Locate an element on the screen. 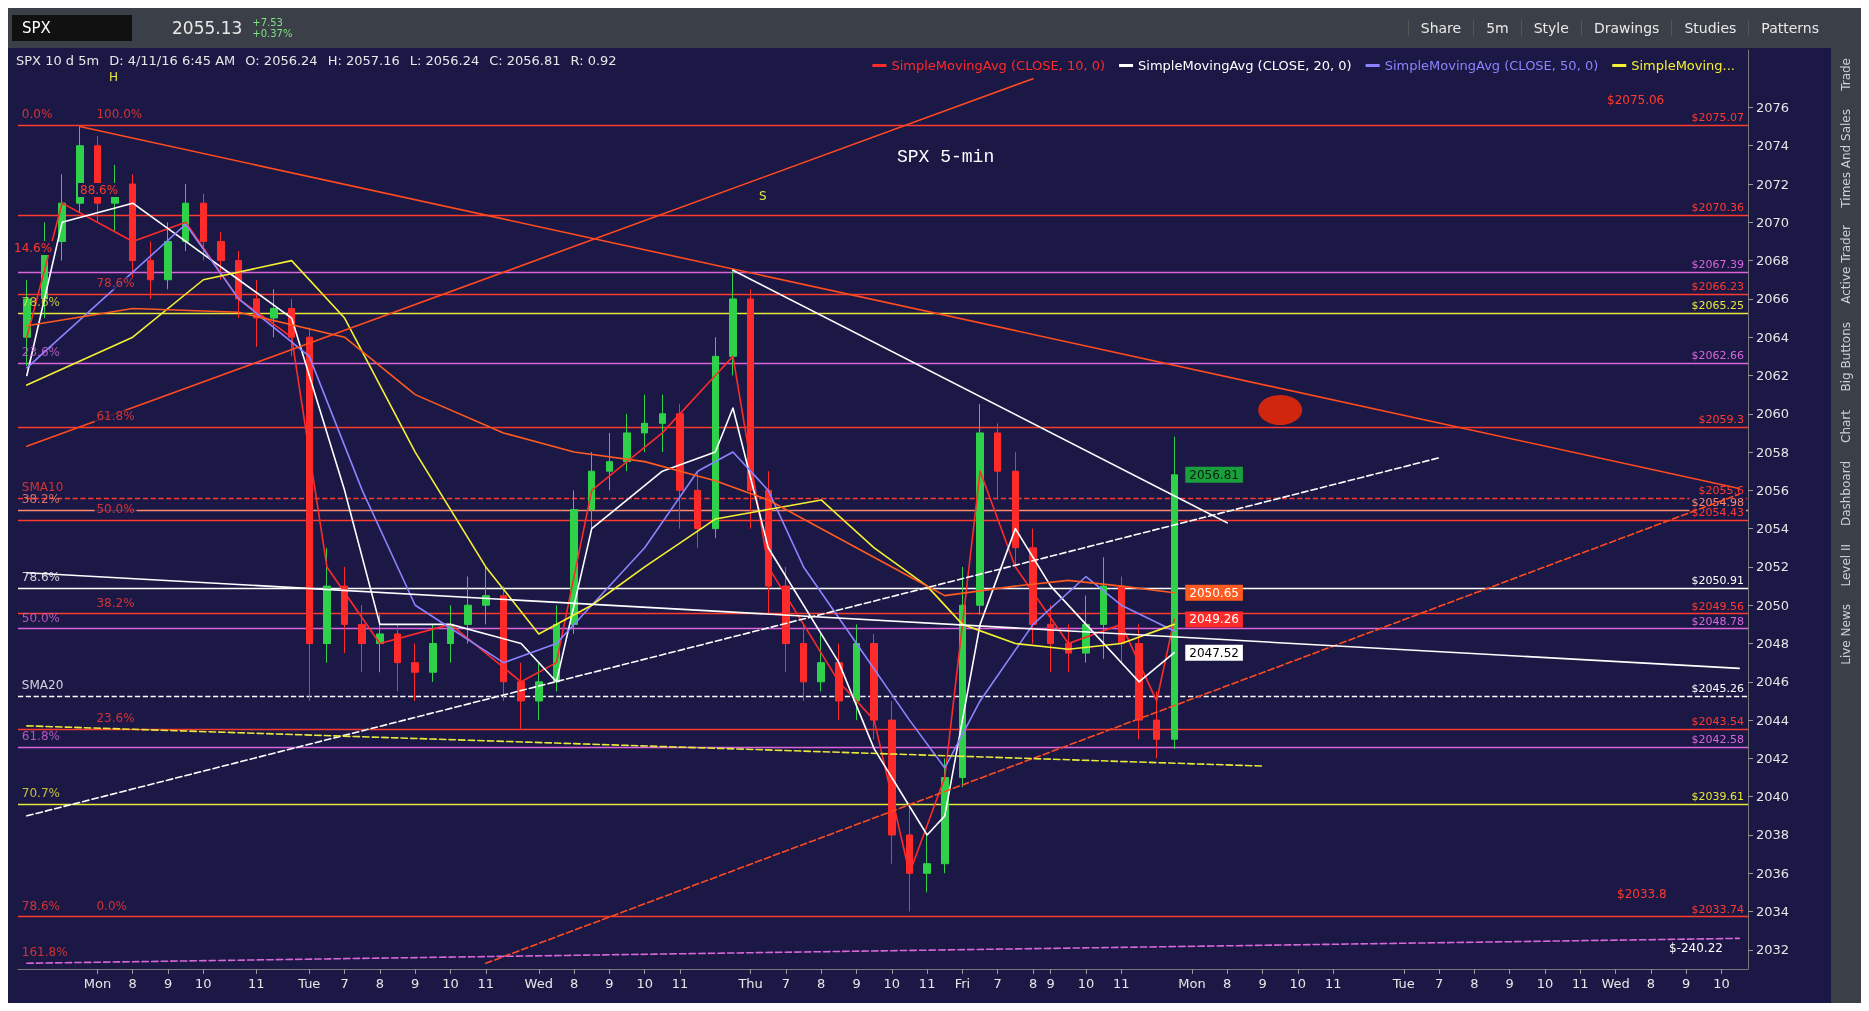 This screenshot has width=1869, height=1011. ref-line-label: $2050.91 is located at coordinates (1717, 580).